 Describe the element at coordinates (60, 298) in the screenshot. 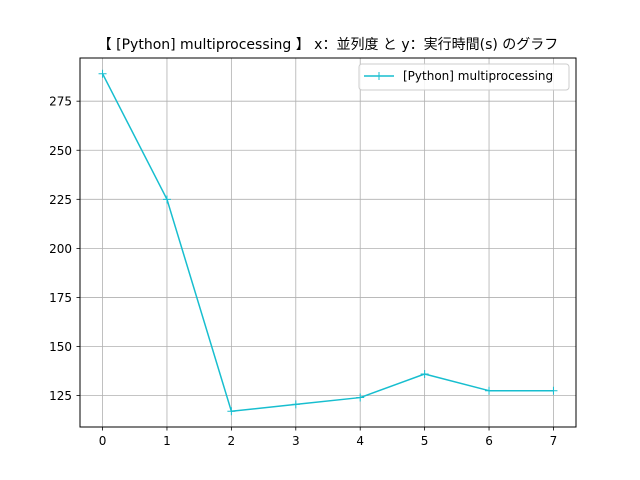

I see `y-tick-label: 175` at that location.